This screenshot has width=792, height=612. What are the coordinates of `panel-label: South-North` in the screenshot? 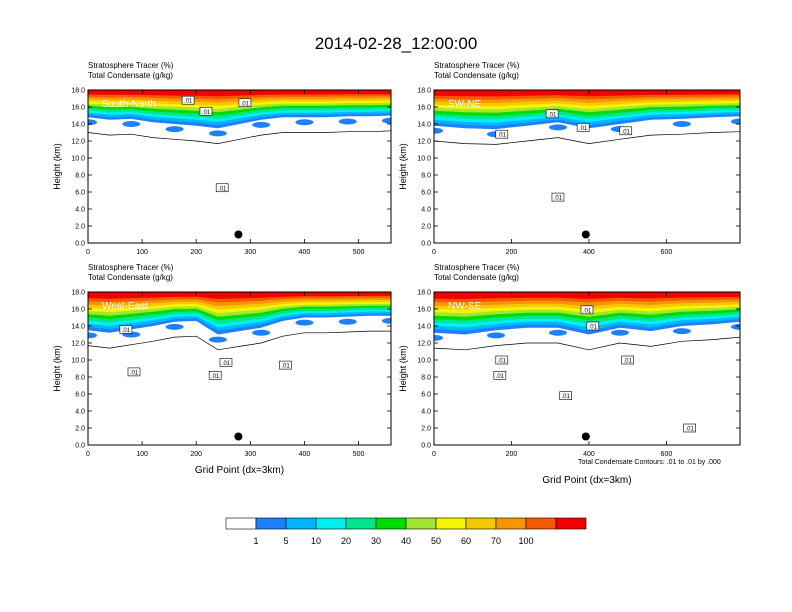 It's located at (129, 104).